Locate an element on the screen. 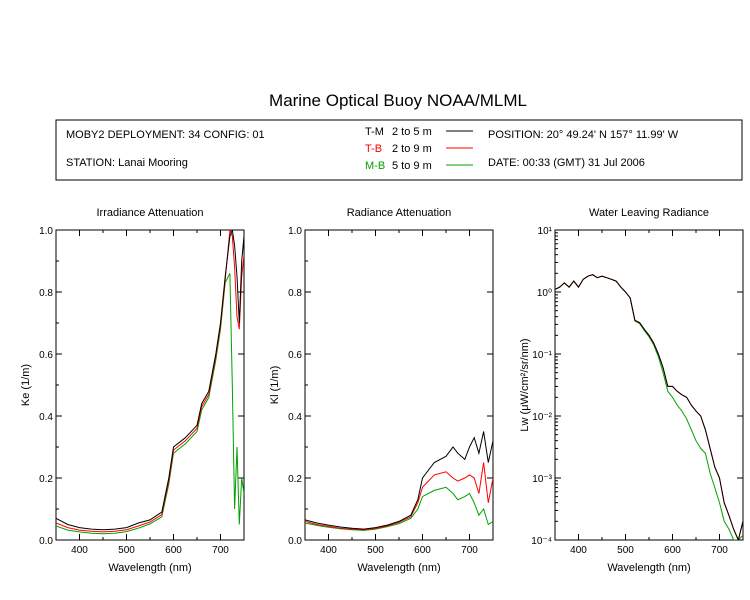  panel-title: Radiance Attenuation is located at coordinates (399, 213).